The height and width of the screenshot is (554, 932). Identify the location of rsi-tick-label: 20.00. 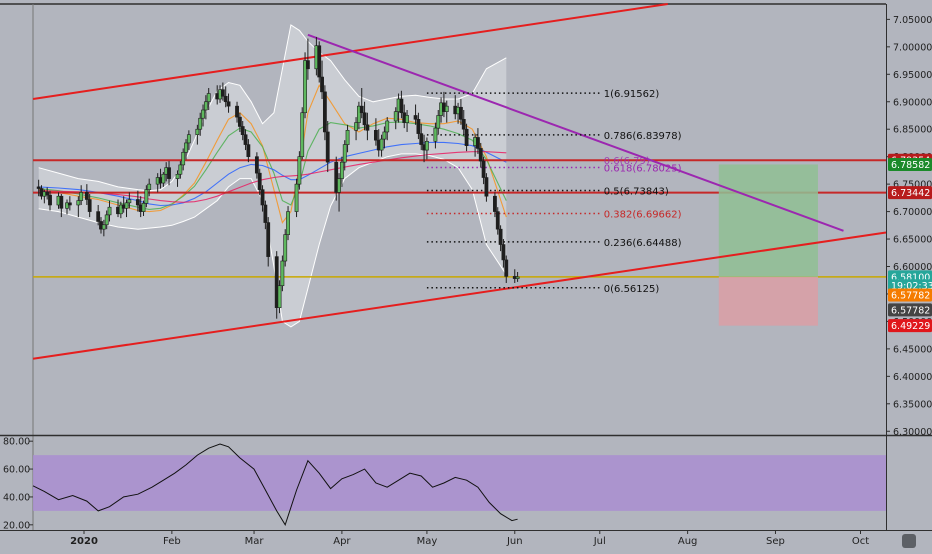
(16, 525).